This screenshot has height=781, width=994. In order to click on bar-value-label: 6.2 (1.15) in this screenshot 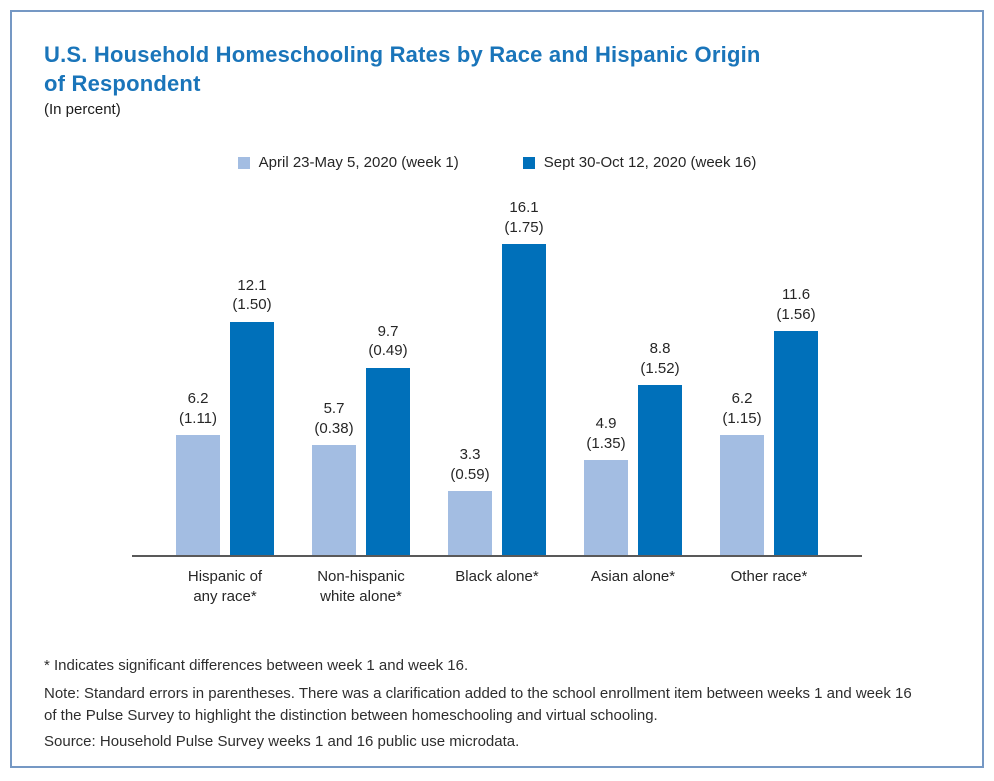, I will do `click(742, 408)`.